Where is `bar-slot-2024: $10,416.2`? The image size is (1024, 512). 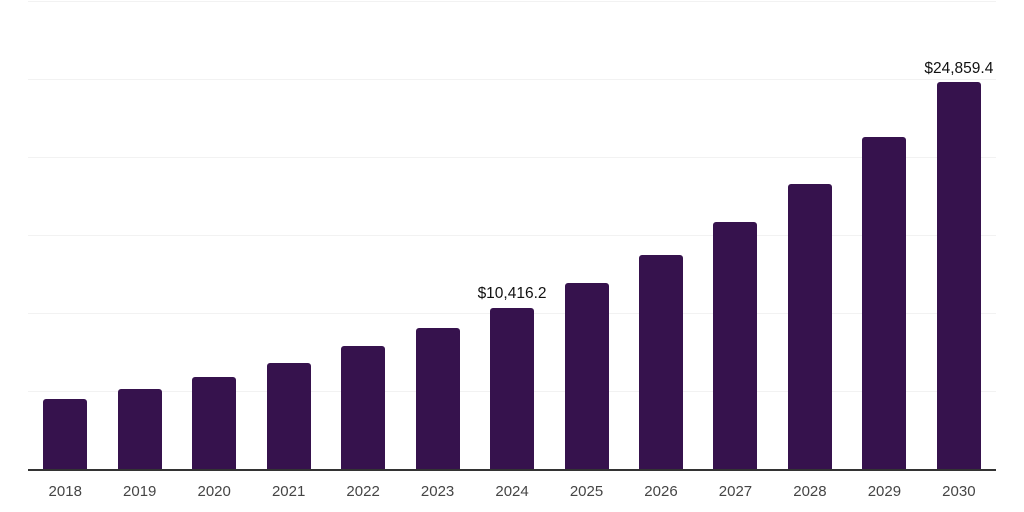
bar-slot-2024: $10,416.2 is located at coordinates (512, 236).